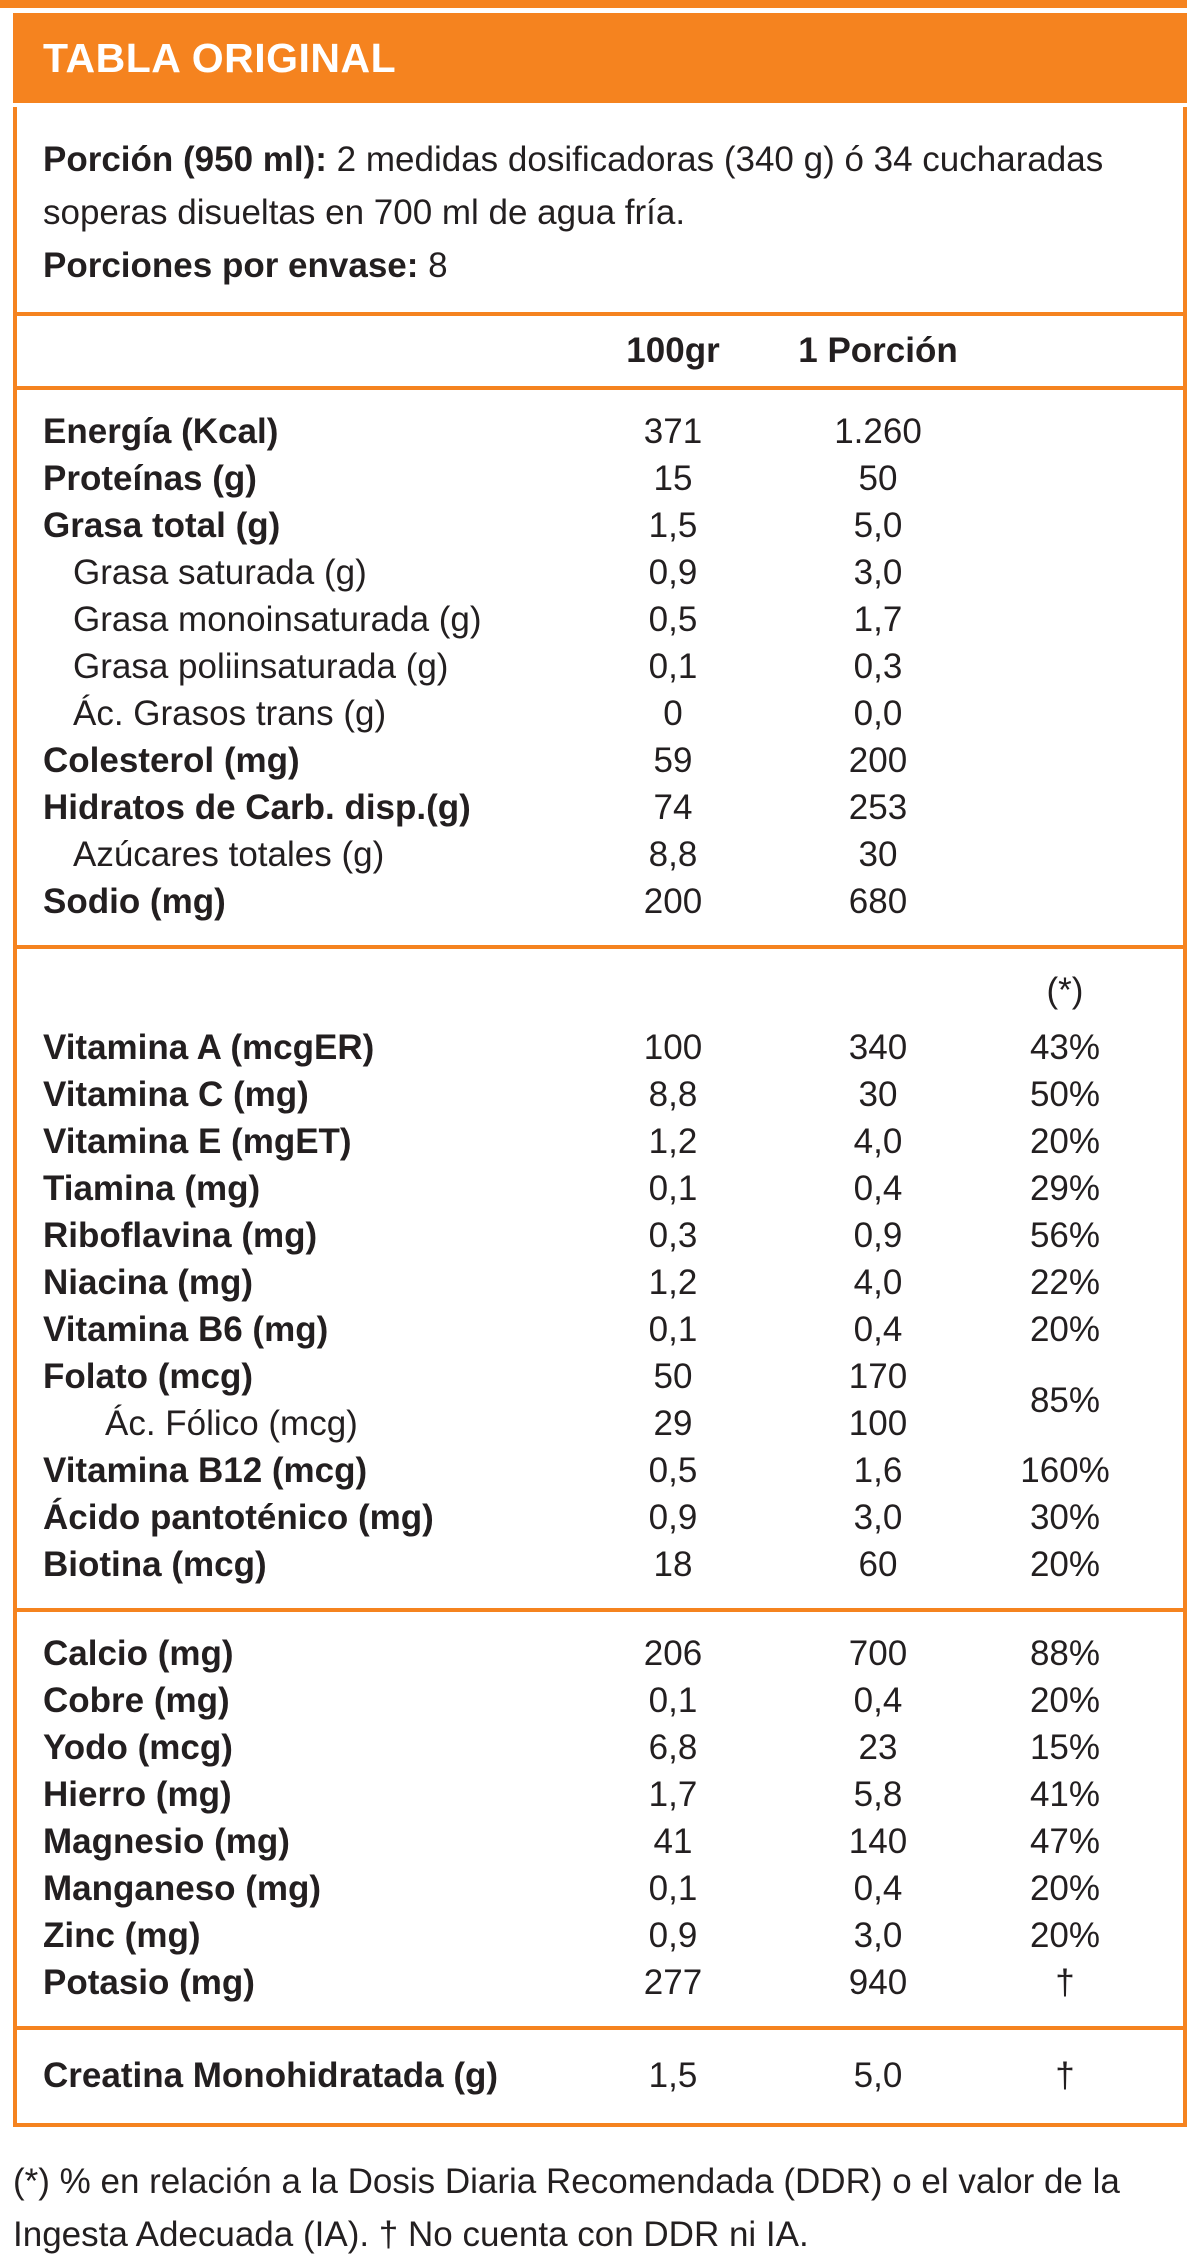 This screenshot has height=2261, width=1200. I want to click on value-per-100g: 206, so click(673, 1653).